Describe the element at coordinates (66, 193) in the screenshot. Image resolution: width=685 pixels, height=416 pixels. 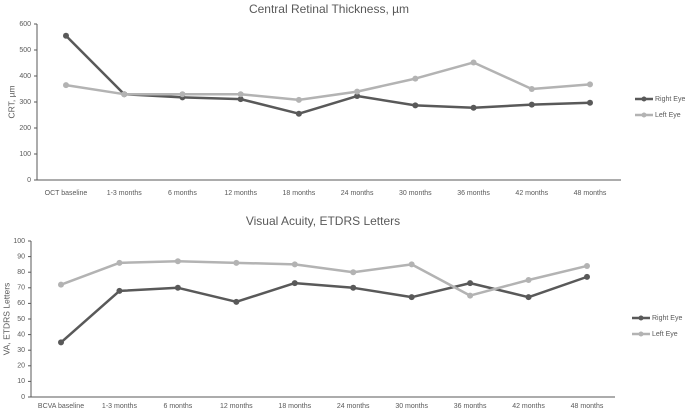
I see `x-tick-label: OCT baseline` at that location.